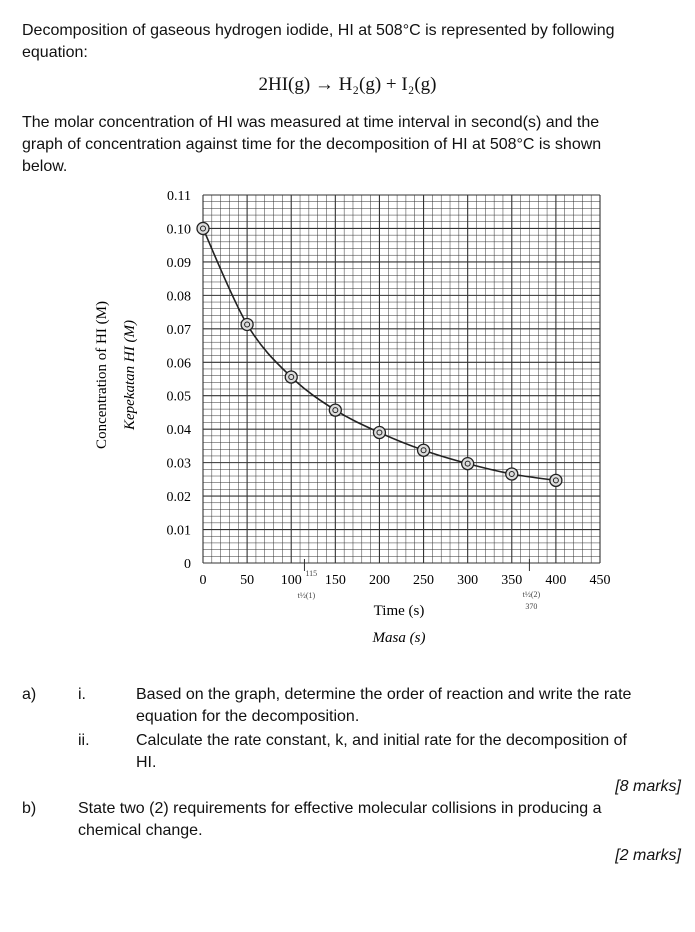 This screenshot has height=932, width=695. I want to click on reaction-equation: 2HI(g) → H₂(g) + I₂(g), so click(347, 84).